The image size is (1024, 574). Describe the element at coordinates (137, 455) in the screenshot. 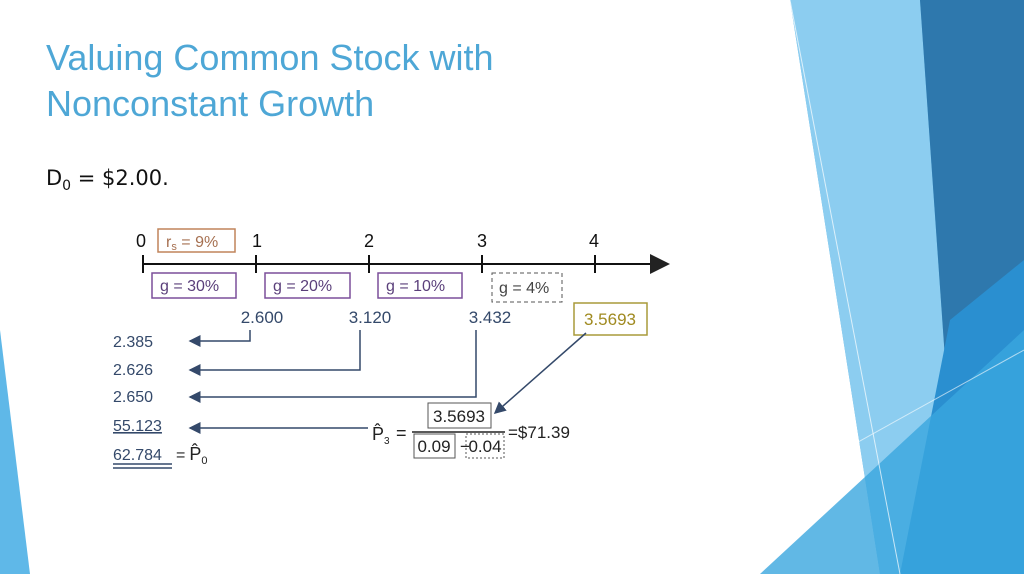

I see `present-value: 62.784` at that location.